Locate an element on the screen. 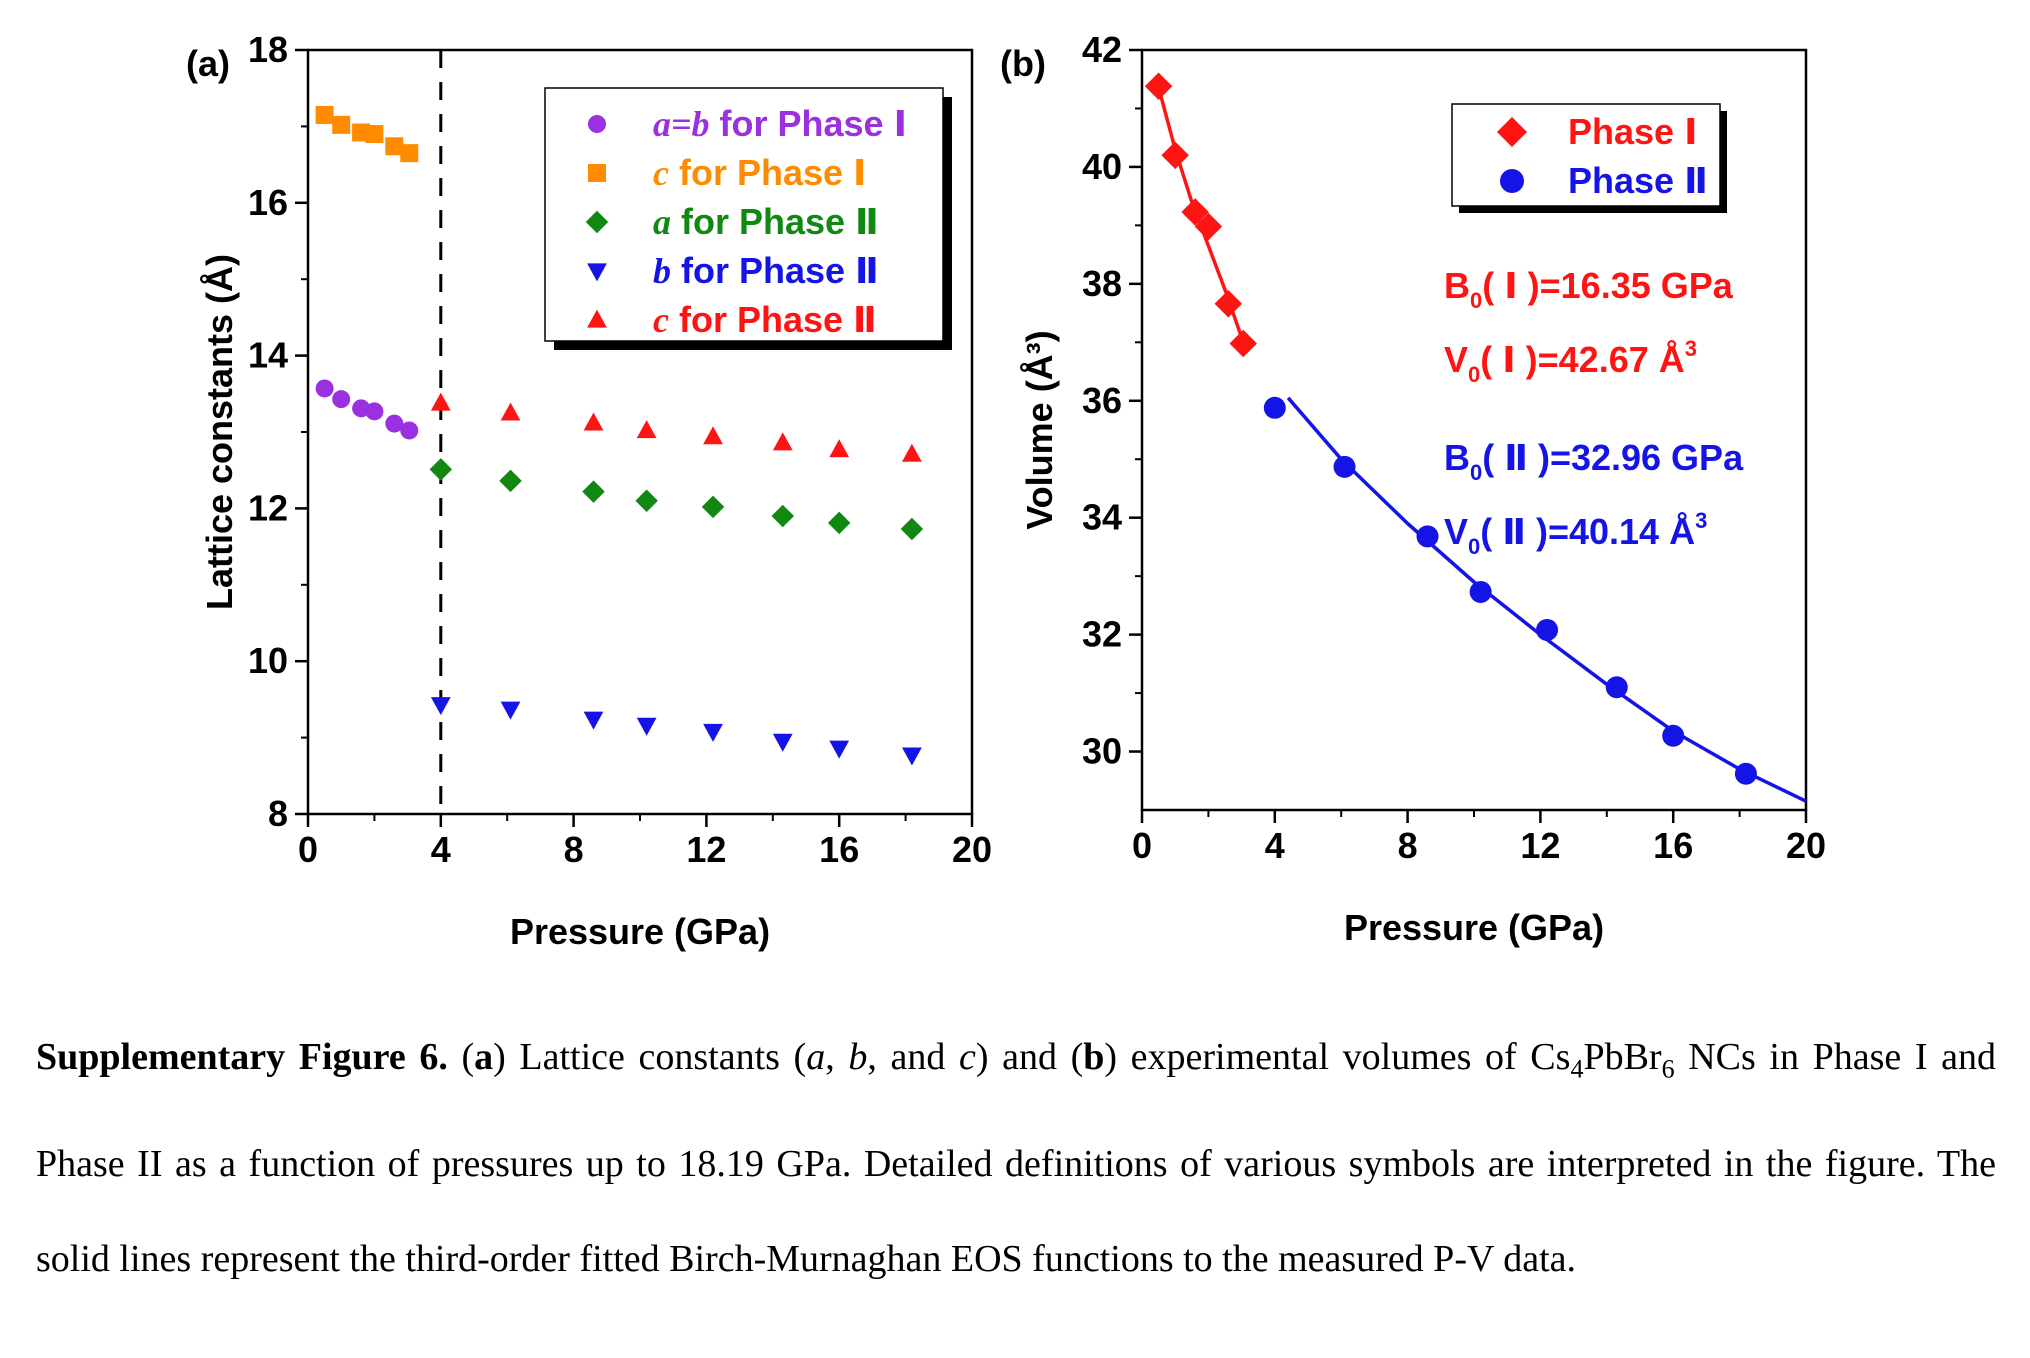 The width and height of the screenshot is (2030, 1358). annotation-text: ( Ⅱ )=40.14 Å is located at coordinates (1587, 531).